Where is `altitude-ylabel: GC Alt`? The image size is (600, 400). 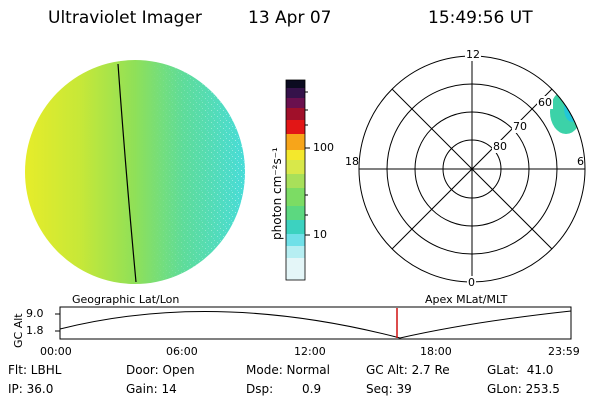
altitude-ylabel: GC Alt is located at coordinates (18, 330).